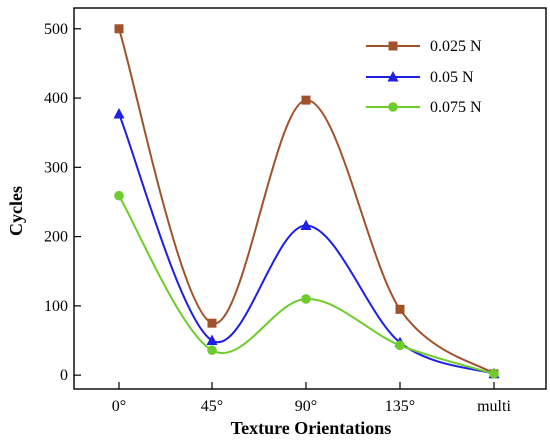  What do you see at coordinates (400, 406) in the screenshot?
I see `x-tick-label: 135°` at bounding box center [400, 406].